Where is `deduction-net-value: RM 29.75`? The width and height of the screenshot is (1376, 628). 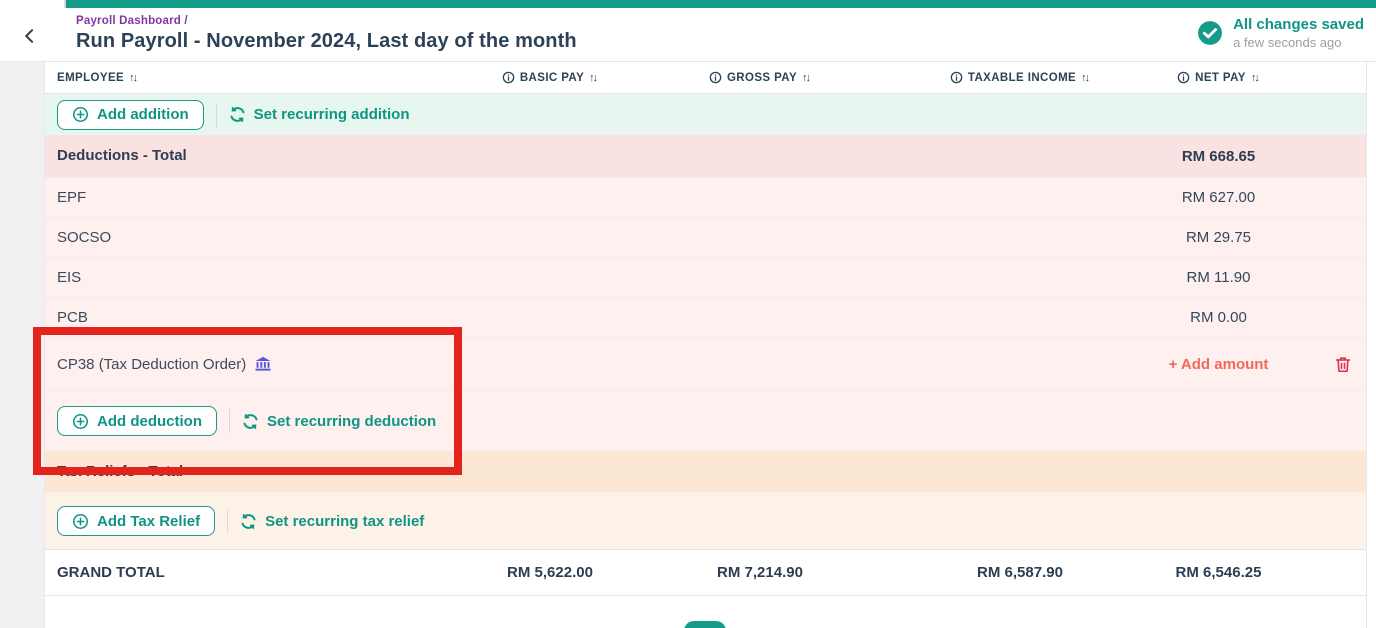
deduction-net-value: RM 29.75 is located at coordinates (1218, 237).